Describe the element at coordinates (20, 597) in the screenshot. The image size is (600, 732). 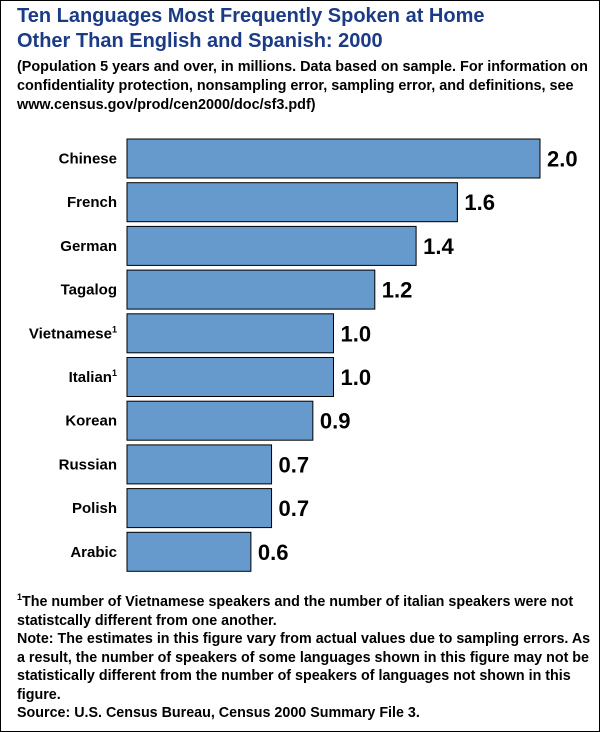
I see `footnote-mark: 1` at that location.